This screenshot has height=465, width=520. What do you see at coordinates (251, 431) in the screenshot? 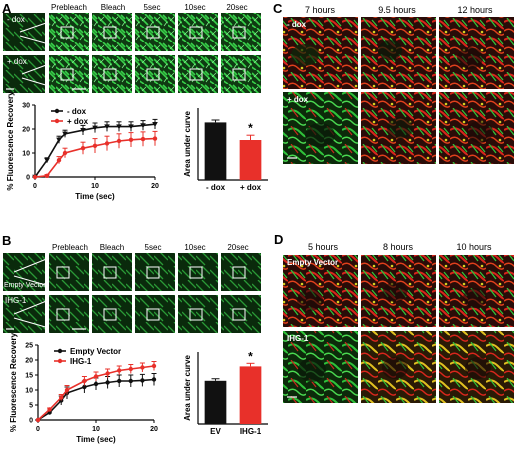
I see `bar-category-label: IHG-1` at bounding box center [251, 431].